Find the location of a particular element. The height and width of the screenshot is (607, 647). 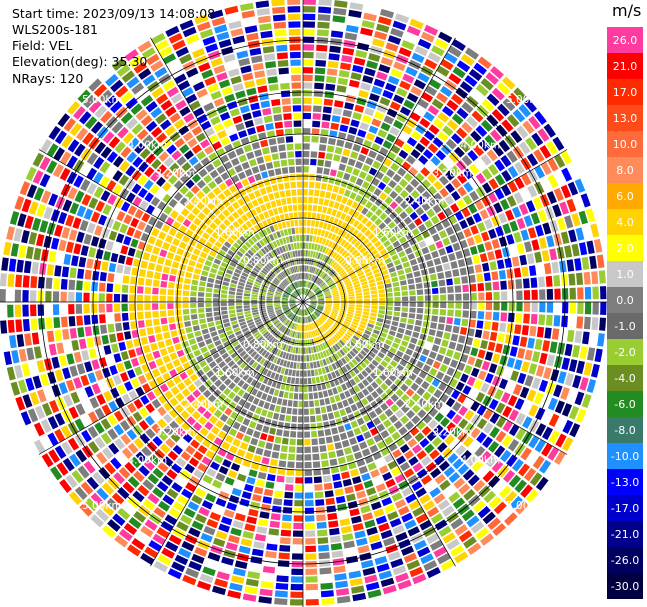

range-ring-label: 5.00km is located at coordinates (102, 506).